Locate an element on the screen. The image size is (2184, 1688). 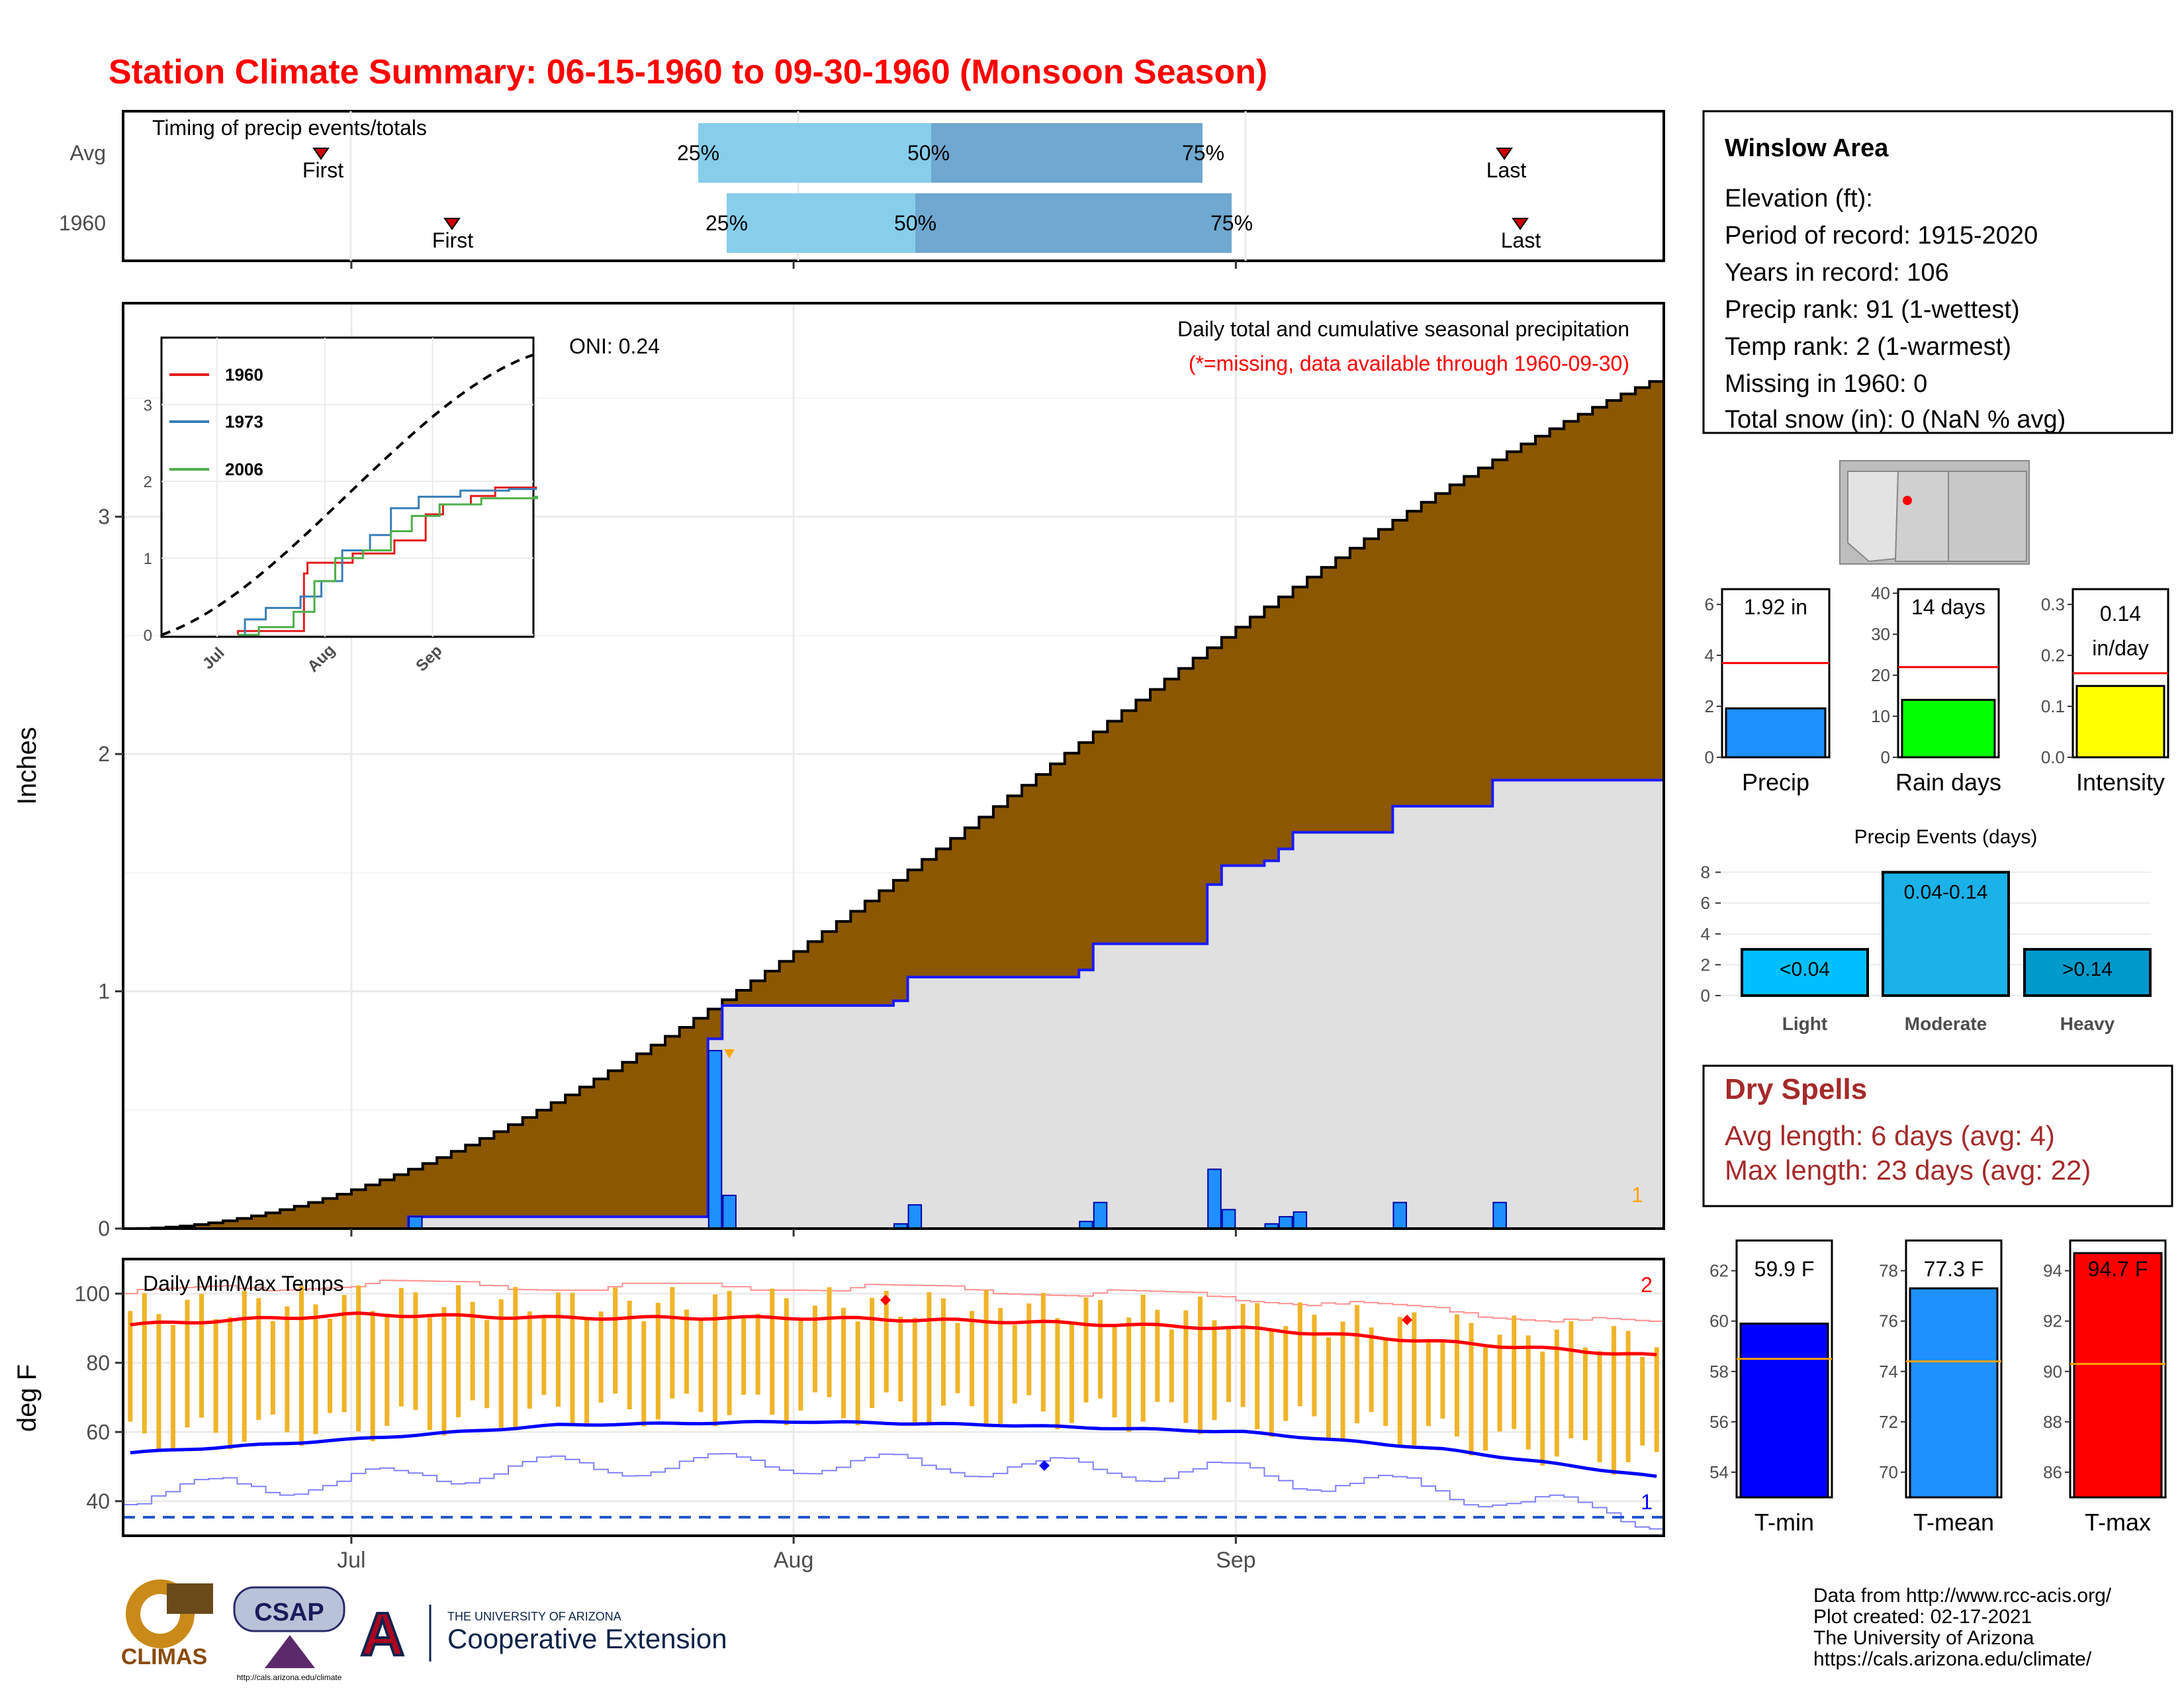
temp-xtick-label: Sep is located at coordinates (1236, 1560).